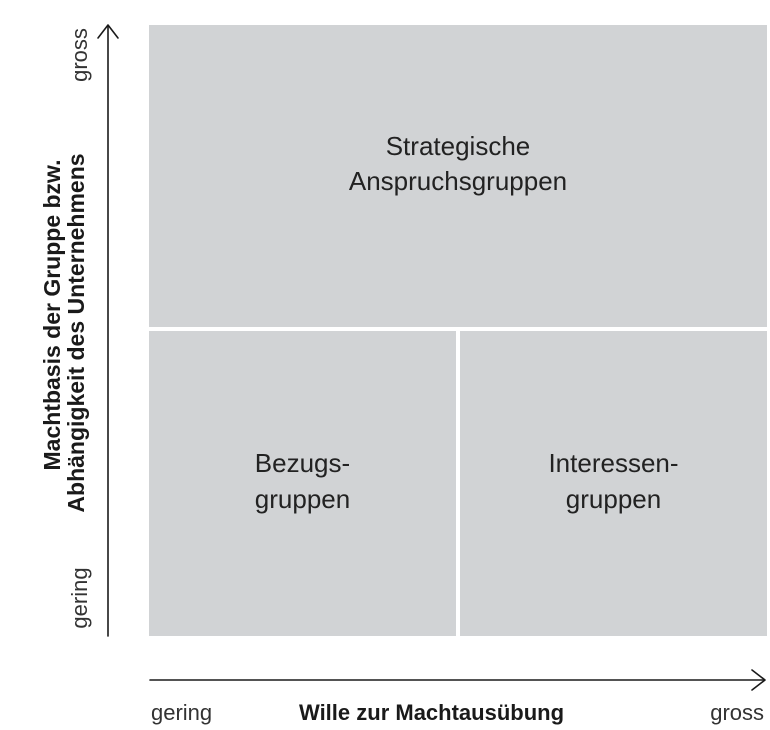  I want to click on quadrant-label-line2: Anspruchsgruppen, so click(458, 181).